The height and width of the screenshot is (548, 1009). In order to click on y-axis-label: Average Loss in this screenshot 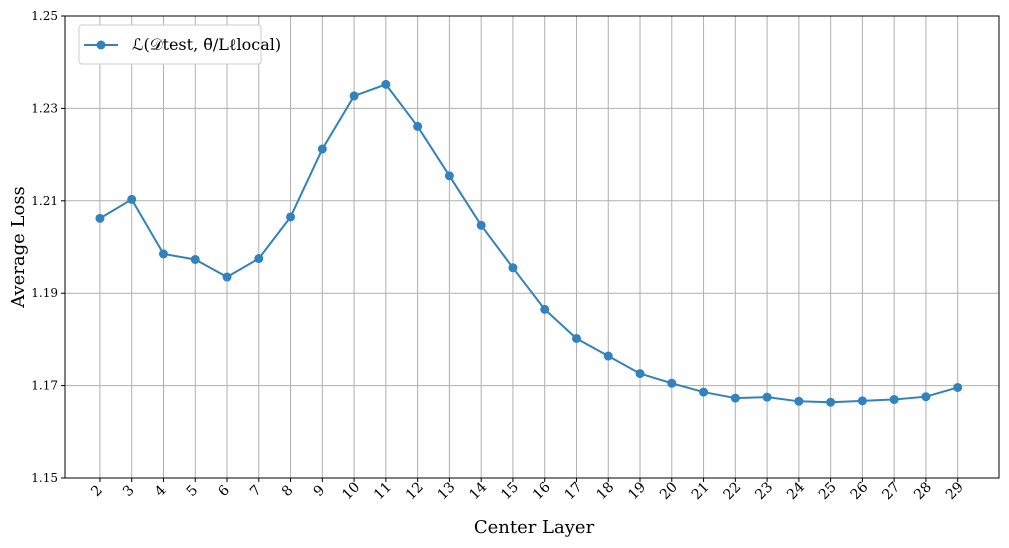, I will do `click(18, 247)`.